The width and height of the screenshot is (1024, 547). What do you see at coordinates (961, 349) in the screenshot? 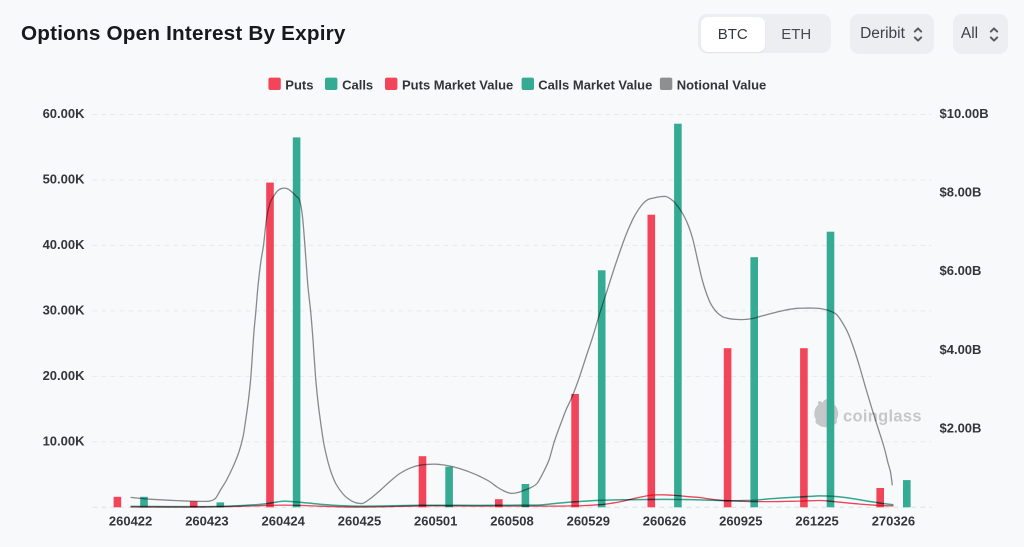
I see `svg-text: $4.00B` at bounding box center [961, 349].